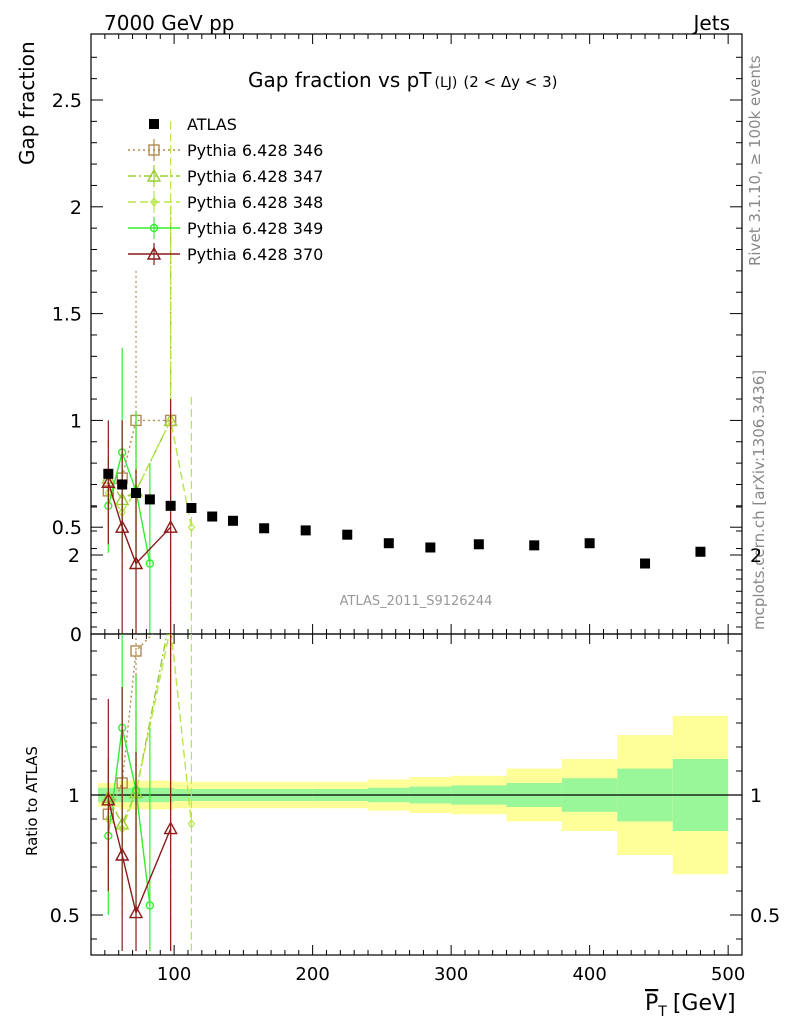 The width and height of the screenshot is (786, 1024). I want to click on x-axis-label-p: P, so click(651, 1003).